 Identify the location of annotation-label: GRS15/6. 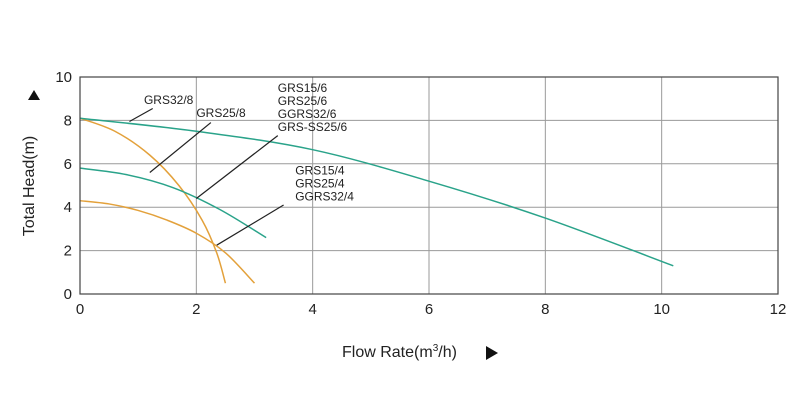
(303, 88).